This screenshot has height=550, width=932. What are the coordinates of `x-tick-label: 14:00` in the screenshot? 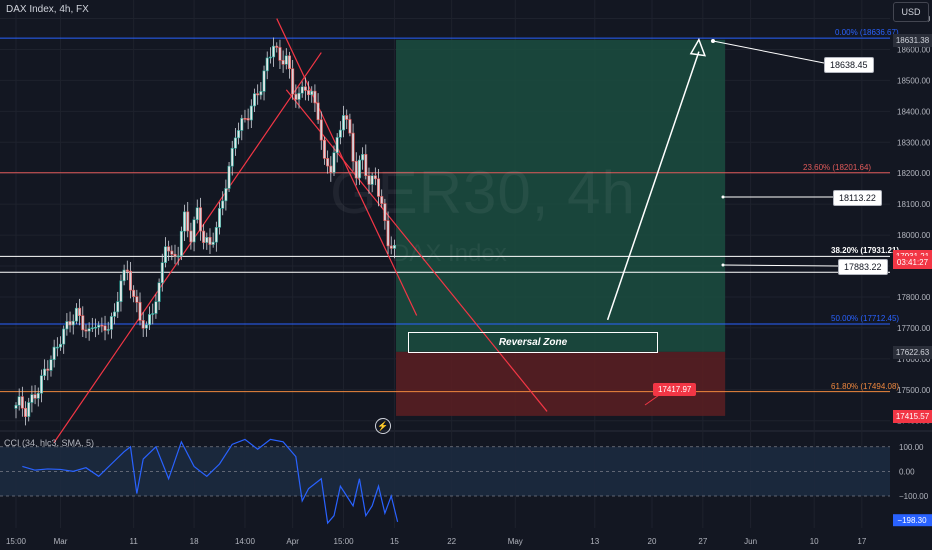 It's located at (245, 541).